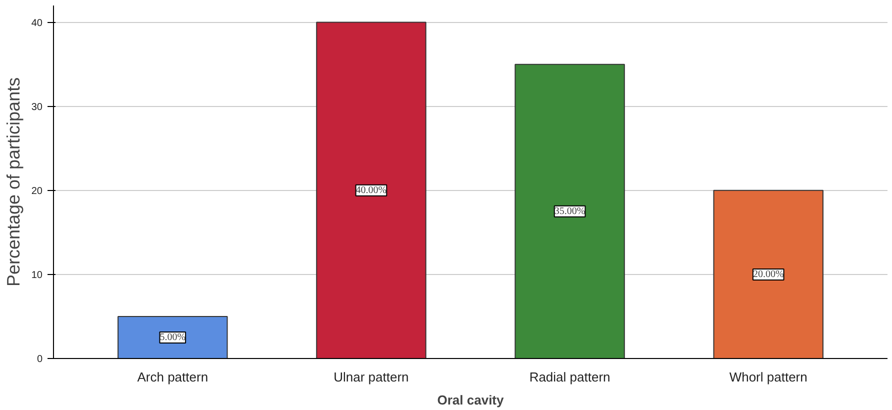 This screenshot has height=410, width=892. What do you see at coordinates (471, 400) in the screenshot?
I see `x-axis-title: Oral cavity` at bounding box center [471, 400].